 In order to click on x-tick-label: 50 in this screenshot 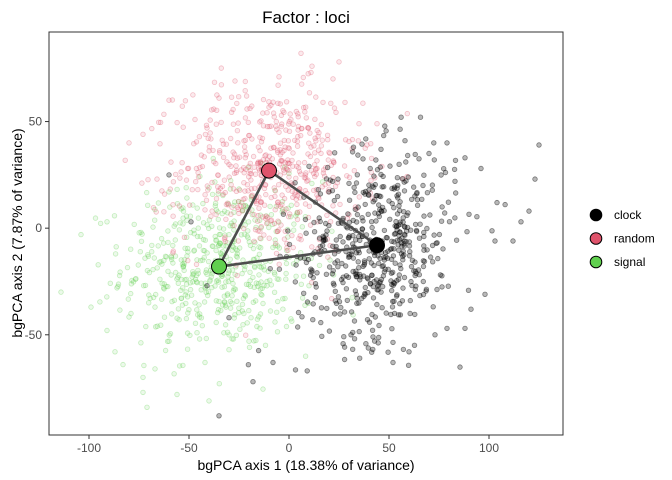, I will do `click(389, 448)`.